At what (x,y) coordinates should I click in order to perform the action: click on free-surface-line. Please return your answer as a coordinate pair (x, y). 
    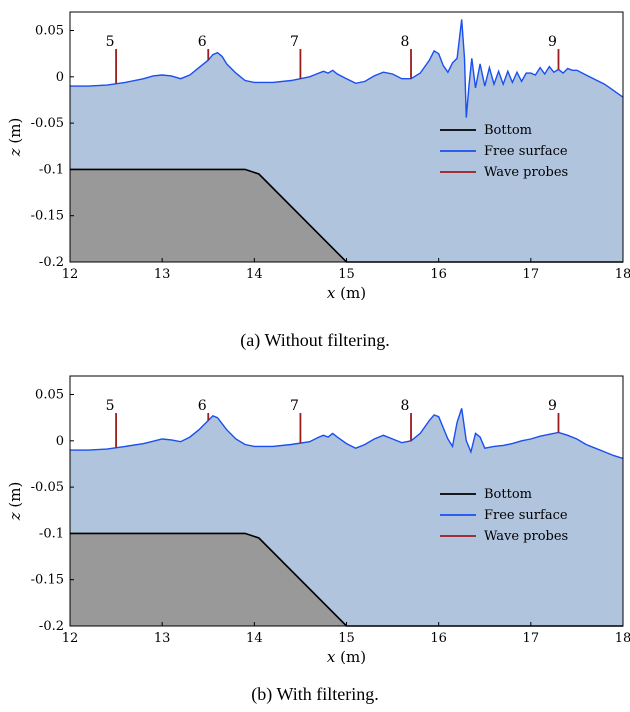
    Looking at the image, I should click on (347, 68).